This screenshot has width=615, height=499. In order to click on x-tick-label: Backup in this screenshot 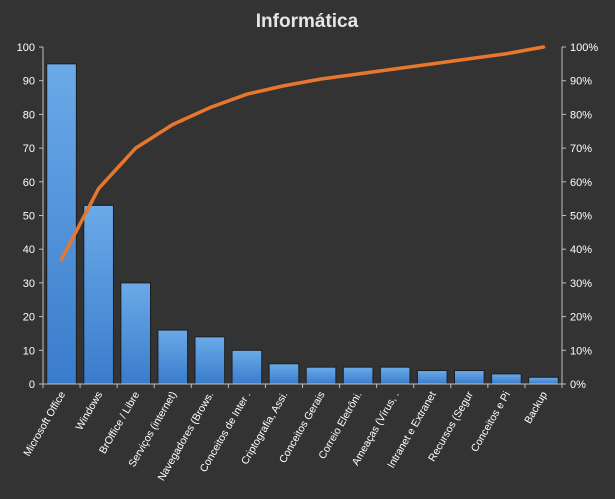, I will do `click(536, 407)`.